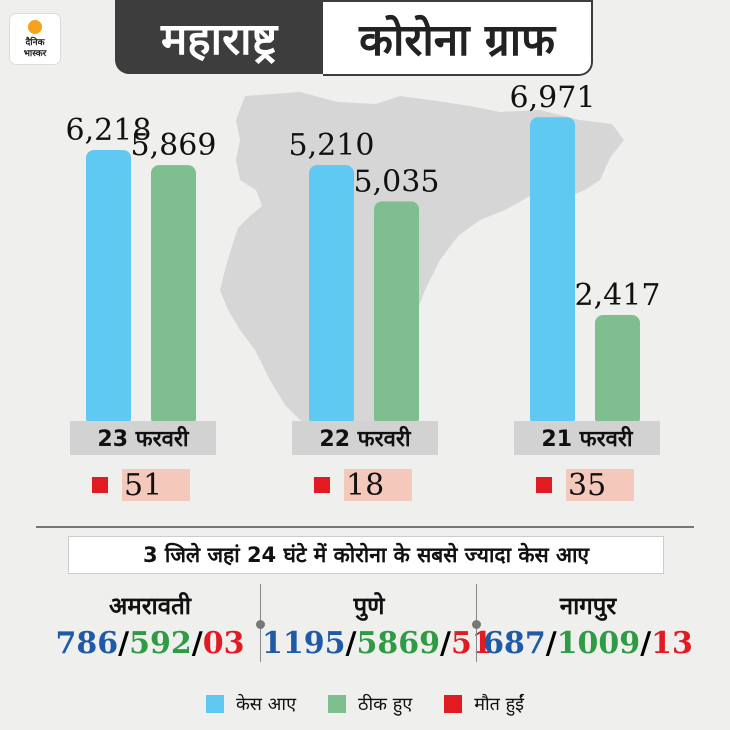  Describe the element at coordinates (35, 27) in the screenshot. I see `sun-icon` at that location.